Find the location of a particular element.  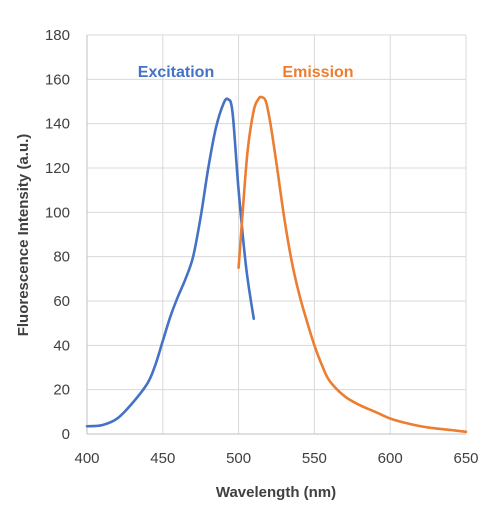

y-tick-label: 60 is located at coordinates (61, 301).